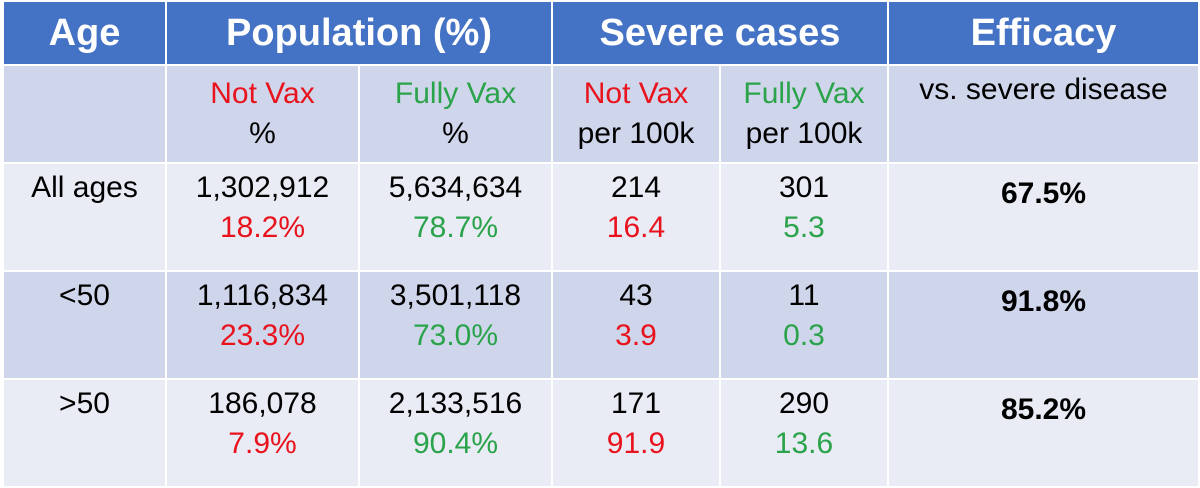  I want to click on cell-sev-fully-vax: 301 5.3, so click(804, 217).